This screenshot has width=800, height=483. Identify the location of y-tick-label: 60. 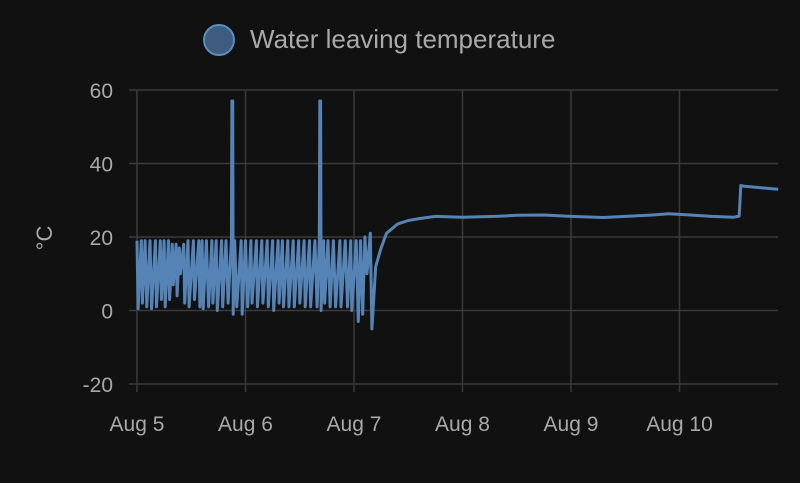
(101, 91).